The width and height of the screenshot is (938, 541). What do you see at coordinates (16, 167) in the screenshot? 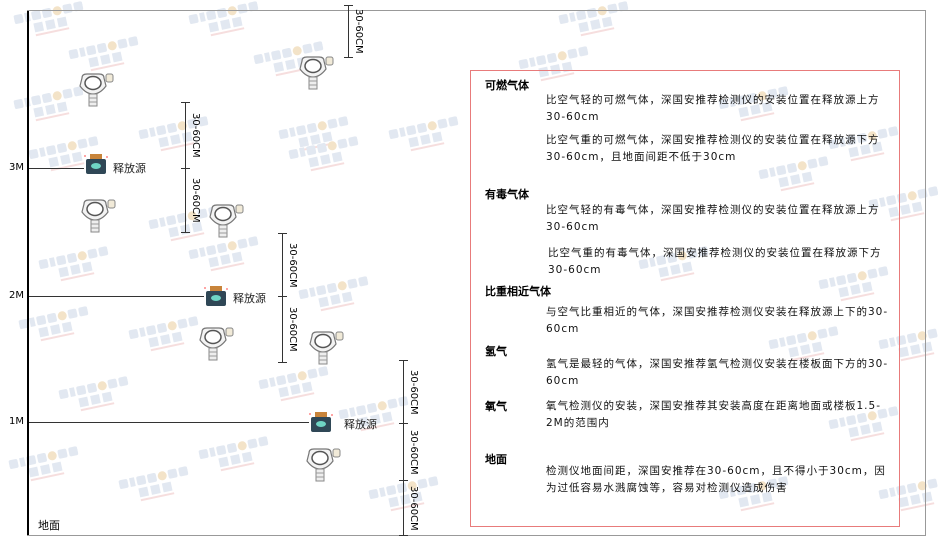
I see `level-3m: 3M` at bounding box center [16, 167].